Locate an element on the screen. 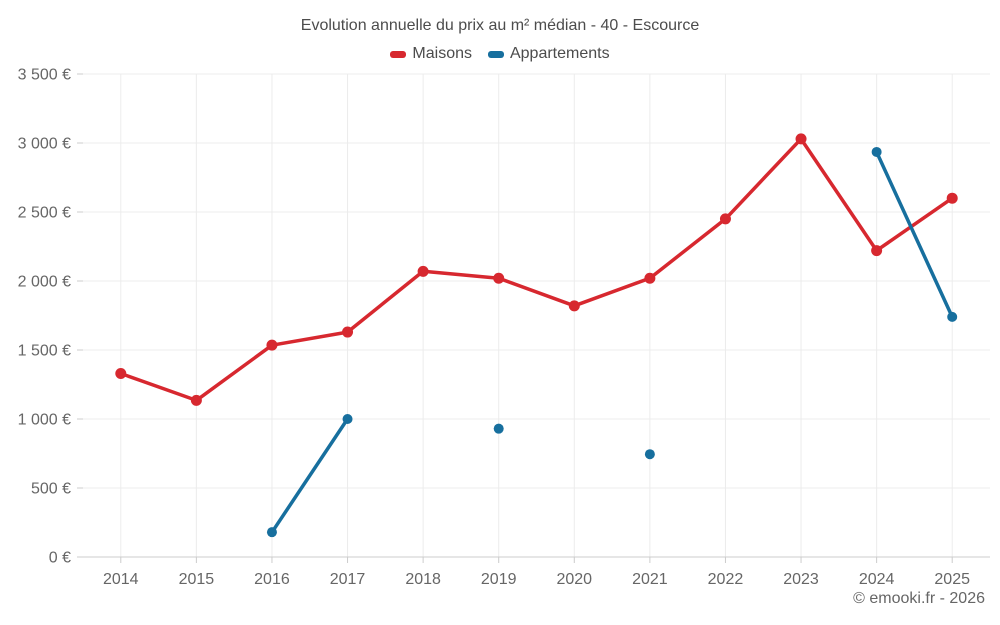  legend-item-maisons: Maisons is located at coordinates (431, 54).